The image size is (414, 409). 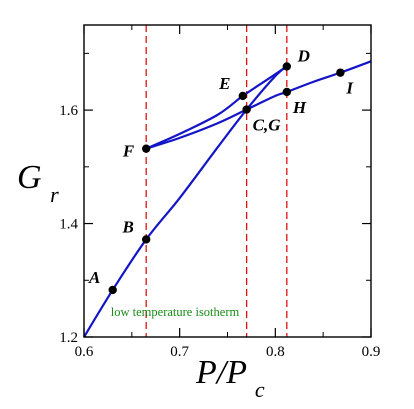 What do you see at coordinates (84, 352) in the screenshot?
I see `x-tick-label: 0.6` at bounding box center [84, 352].